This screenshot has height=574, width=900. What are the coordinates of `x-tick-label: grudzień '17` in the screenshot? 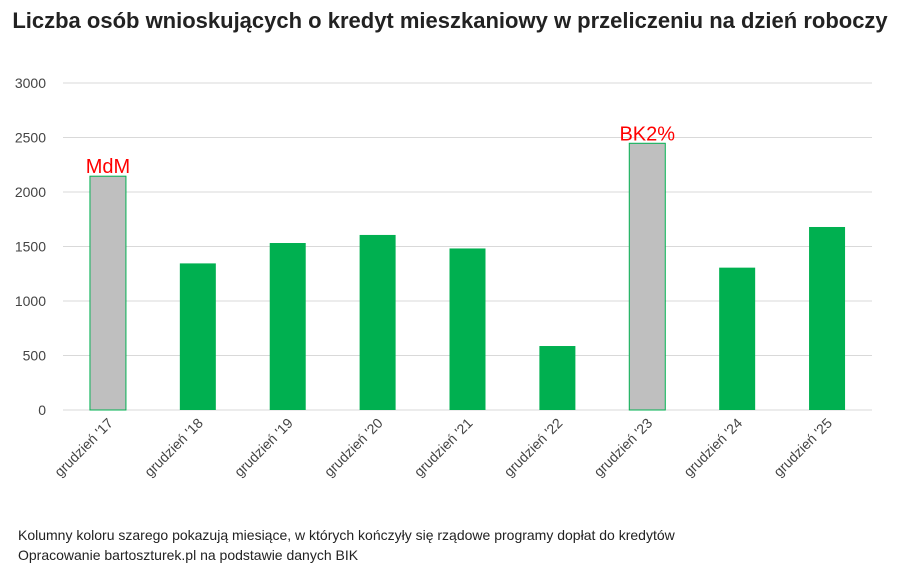 It's located at (83, 447).